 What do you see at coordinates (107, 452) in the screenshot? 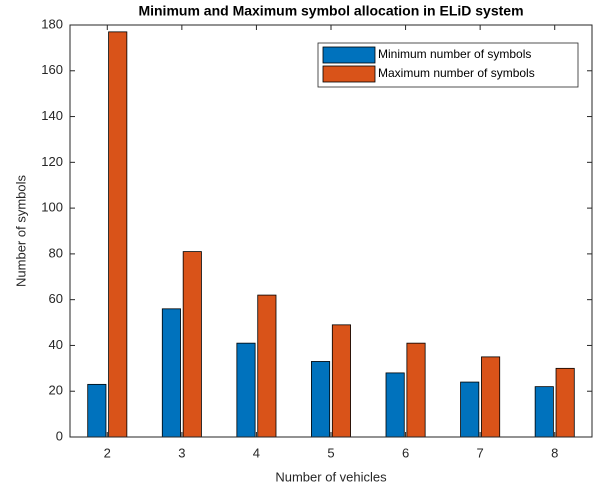
I see `x-tick-label: 2` at bounding box center [107, 452].